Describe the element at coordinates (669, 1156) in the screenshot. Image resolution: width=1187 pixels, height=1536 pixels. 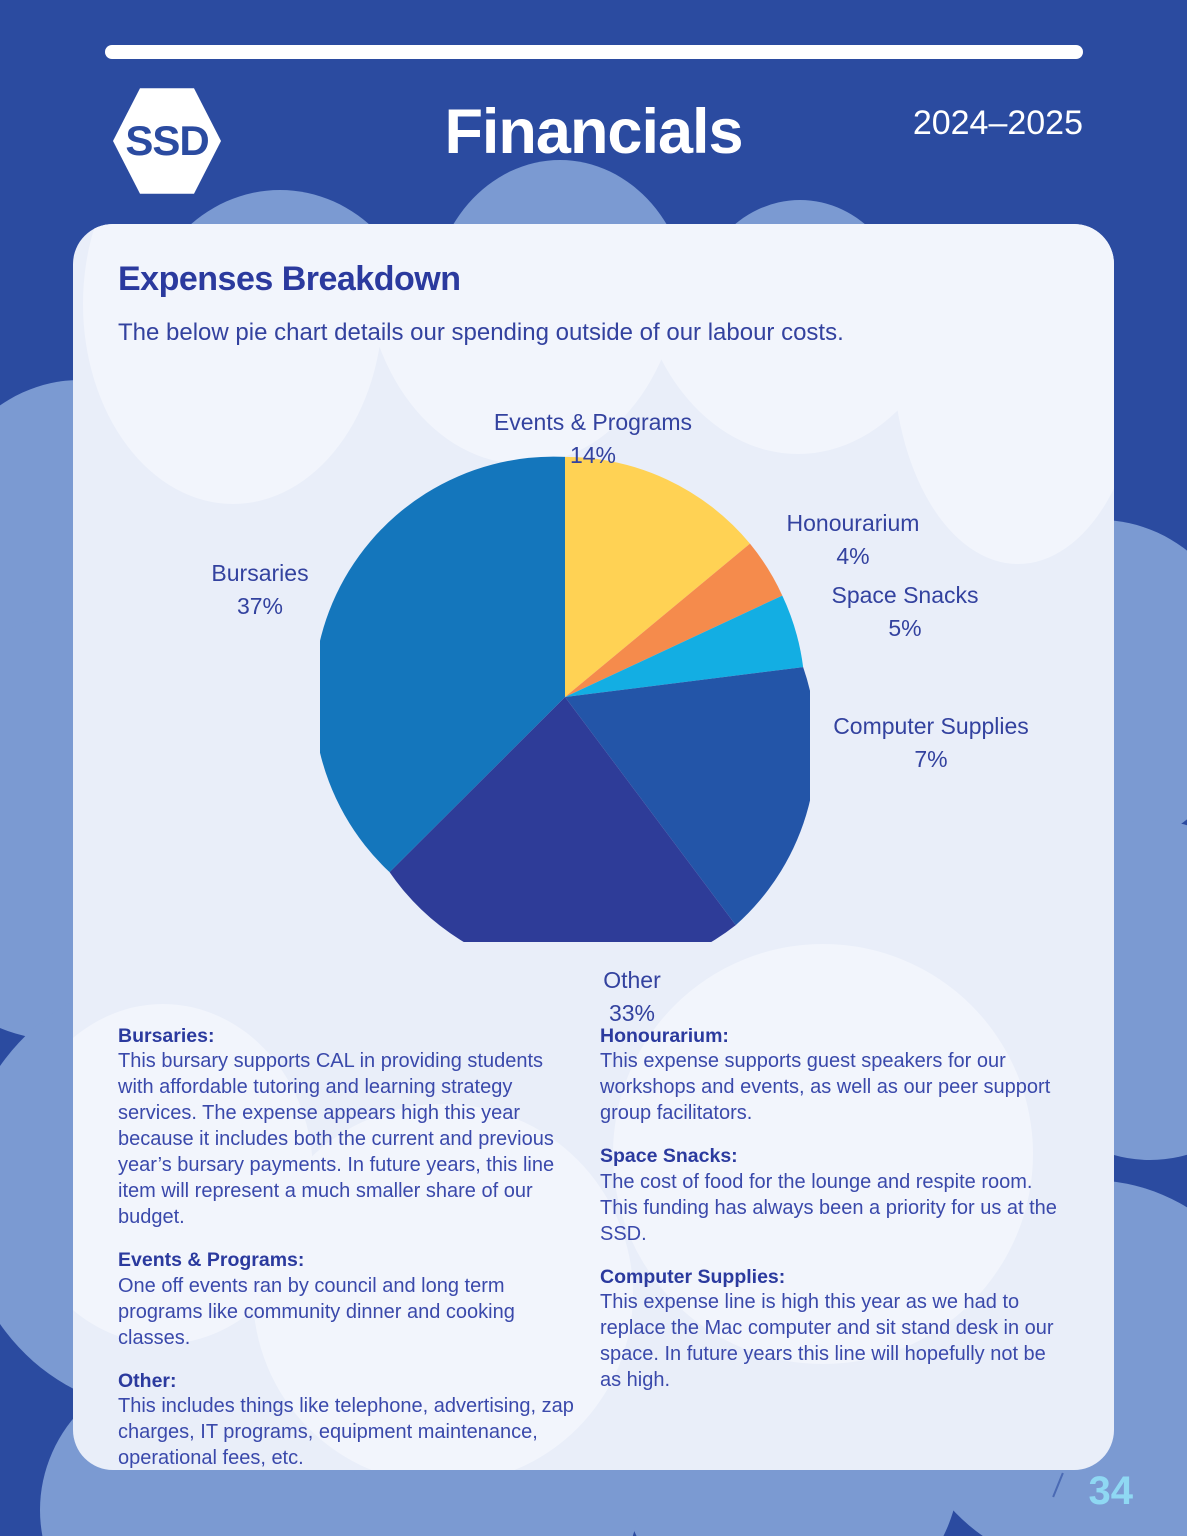
I see `description-term: Space Snacks:` at that location.